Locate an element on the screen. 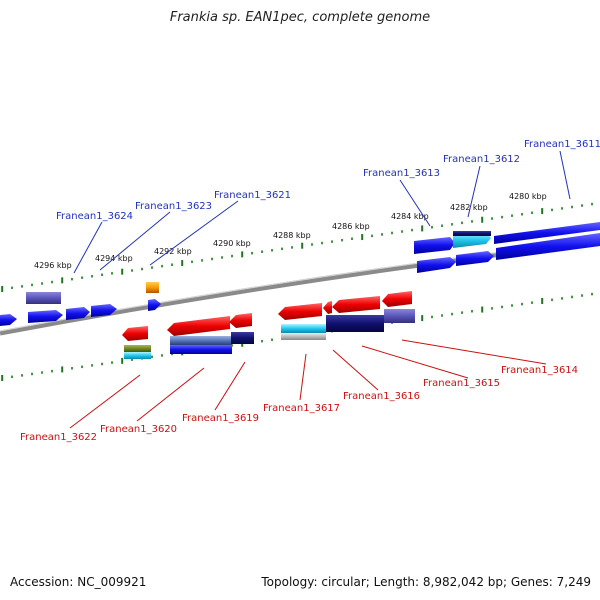 This screenshot has height=600, width=600. gene-block-blue is located at coordinates (201, 349).